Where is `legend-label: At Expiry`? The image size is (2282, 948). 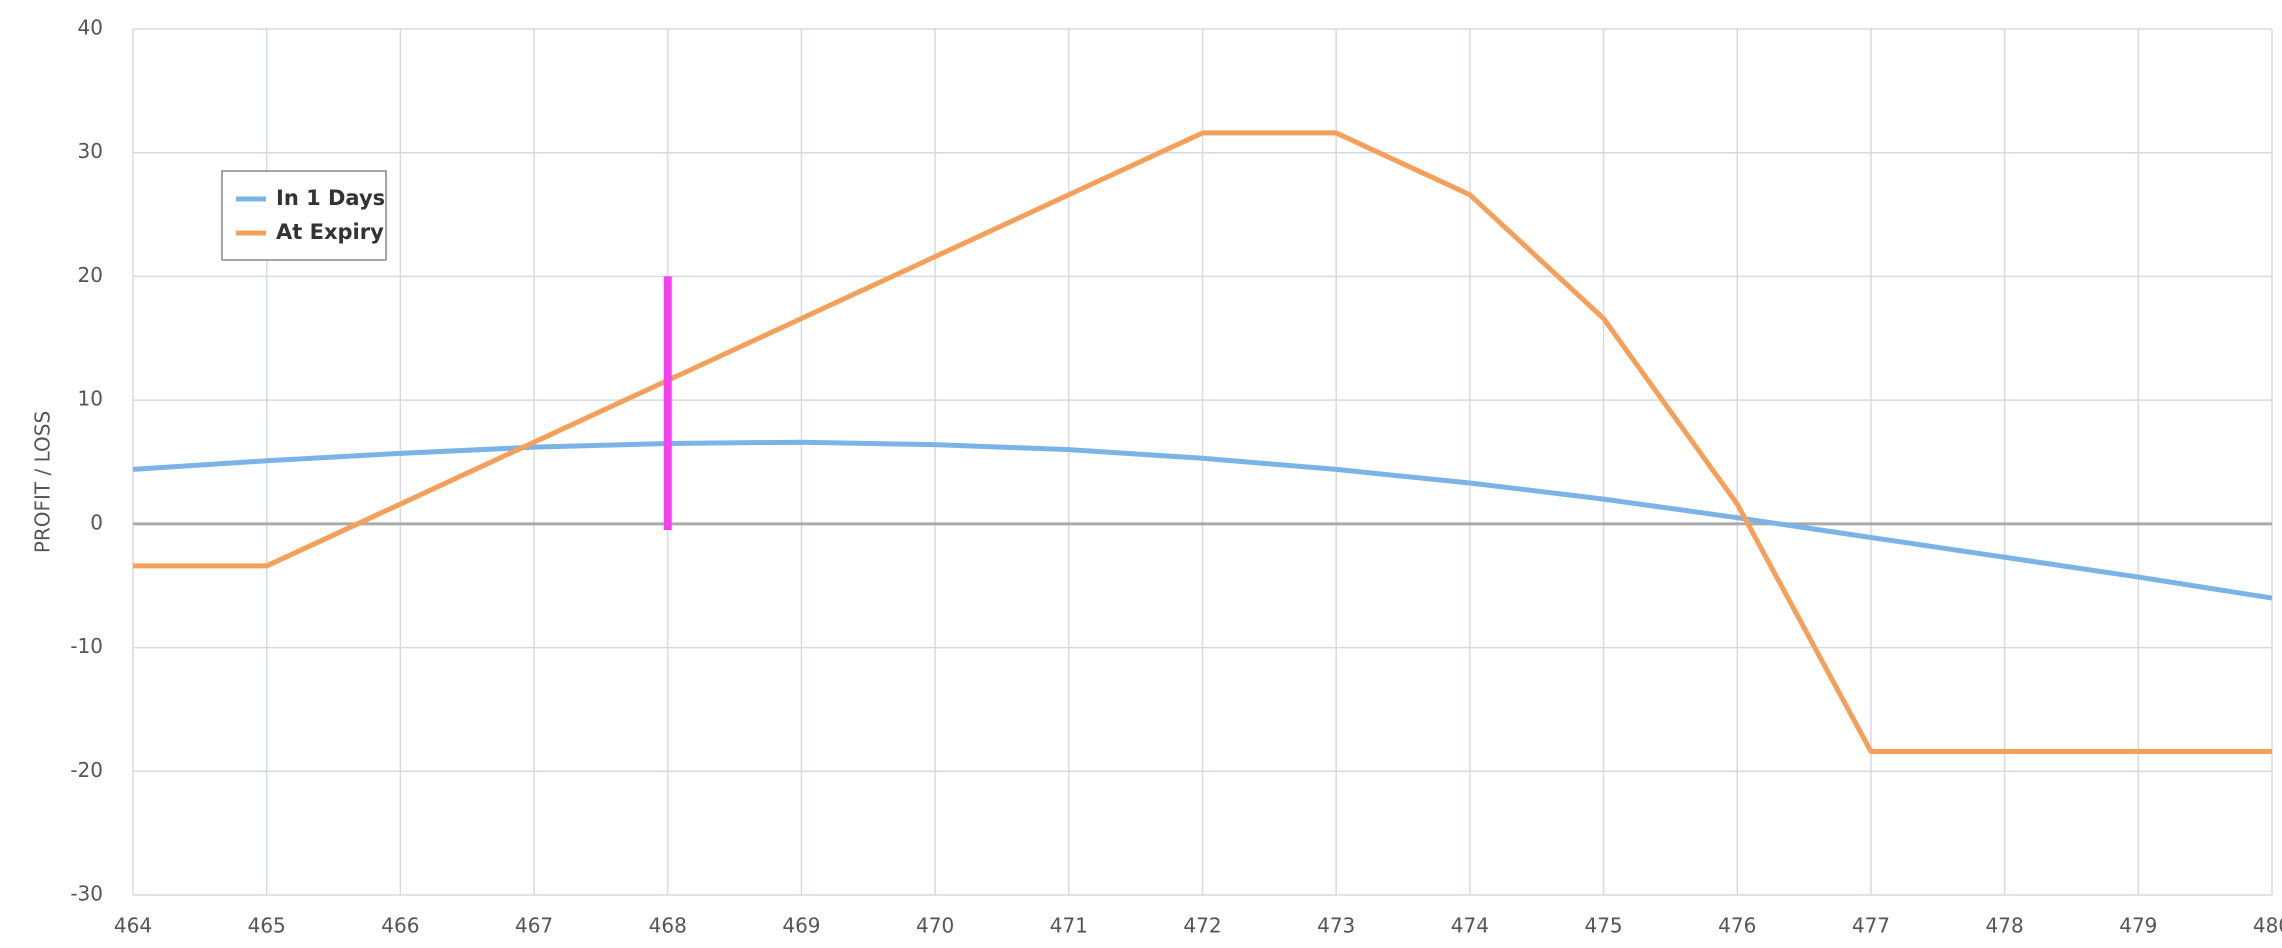 legend-label: At Expiry is located at coordinates (330, 232).